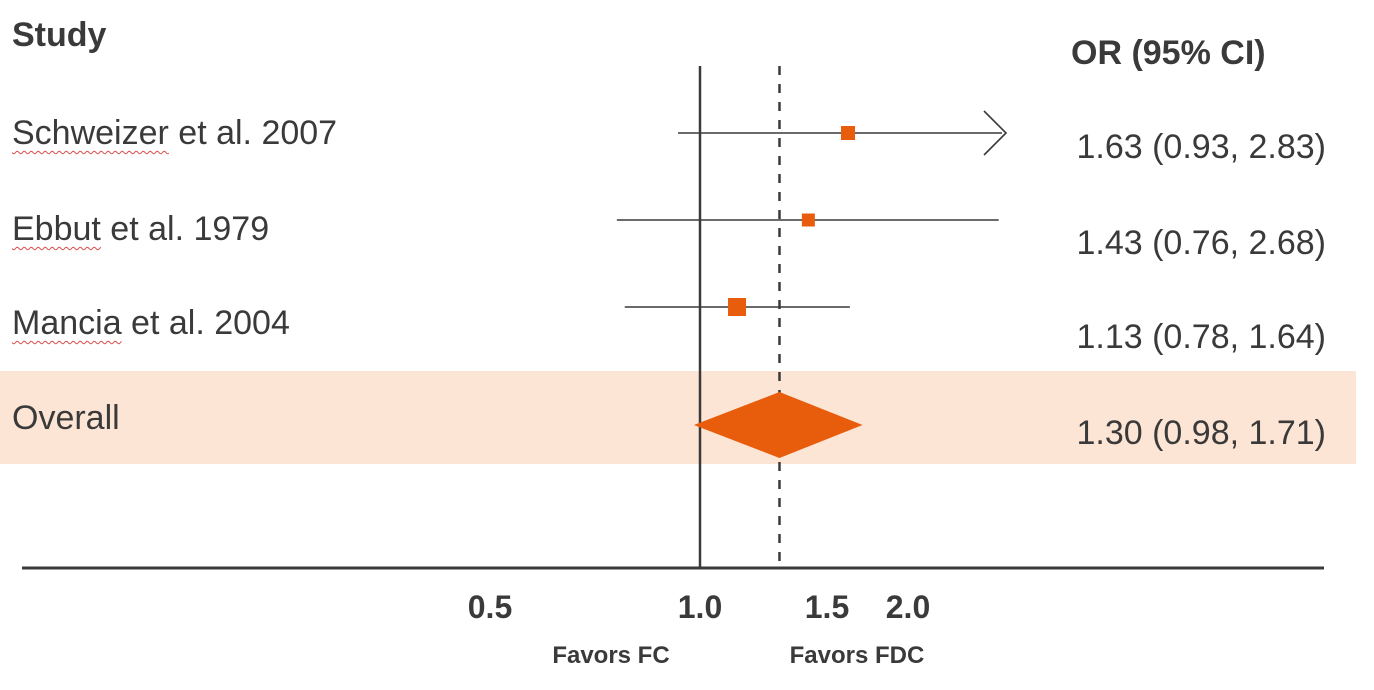 This screenshot has width=1374, height=690. Describe the element at coordinates (205, 323) in the screenshot. I see `study-year-mancia: et al. 2004` at that location.